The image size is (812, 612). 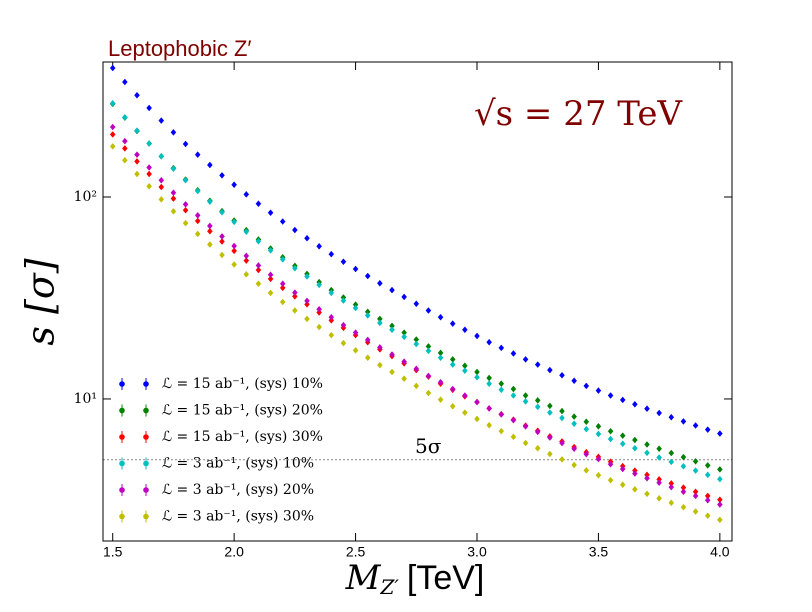 What do you see at coordinates (85, 399) in the screenshot?
I see `y-tick-label: 10¹` at bounding box center [85, 399].